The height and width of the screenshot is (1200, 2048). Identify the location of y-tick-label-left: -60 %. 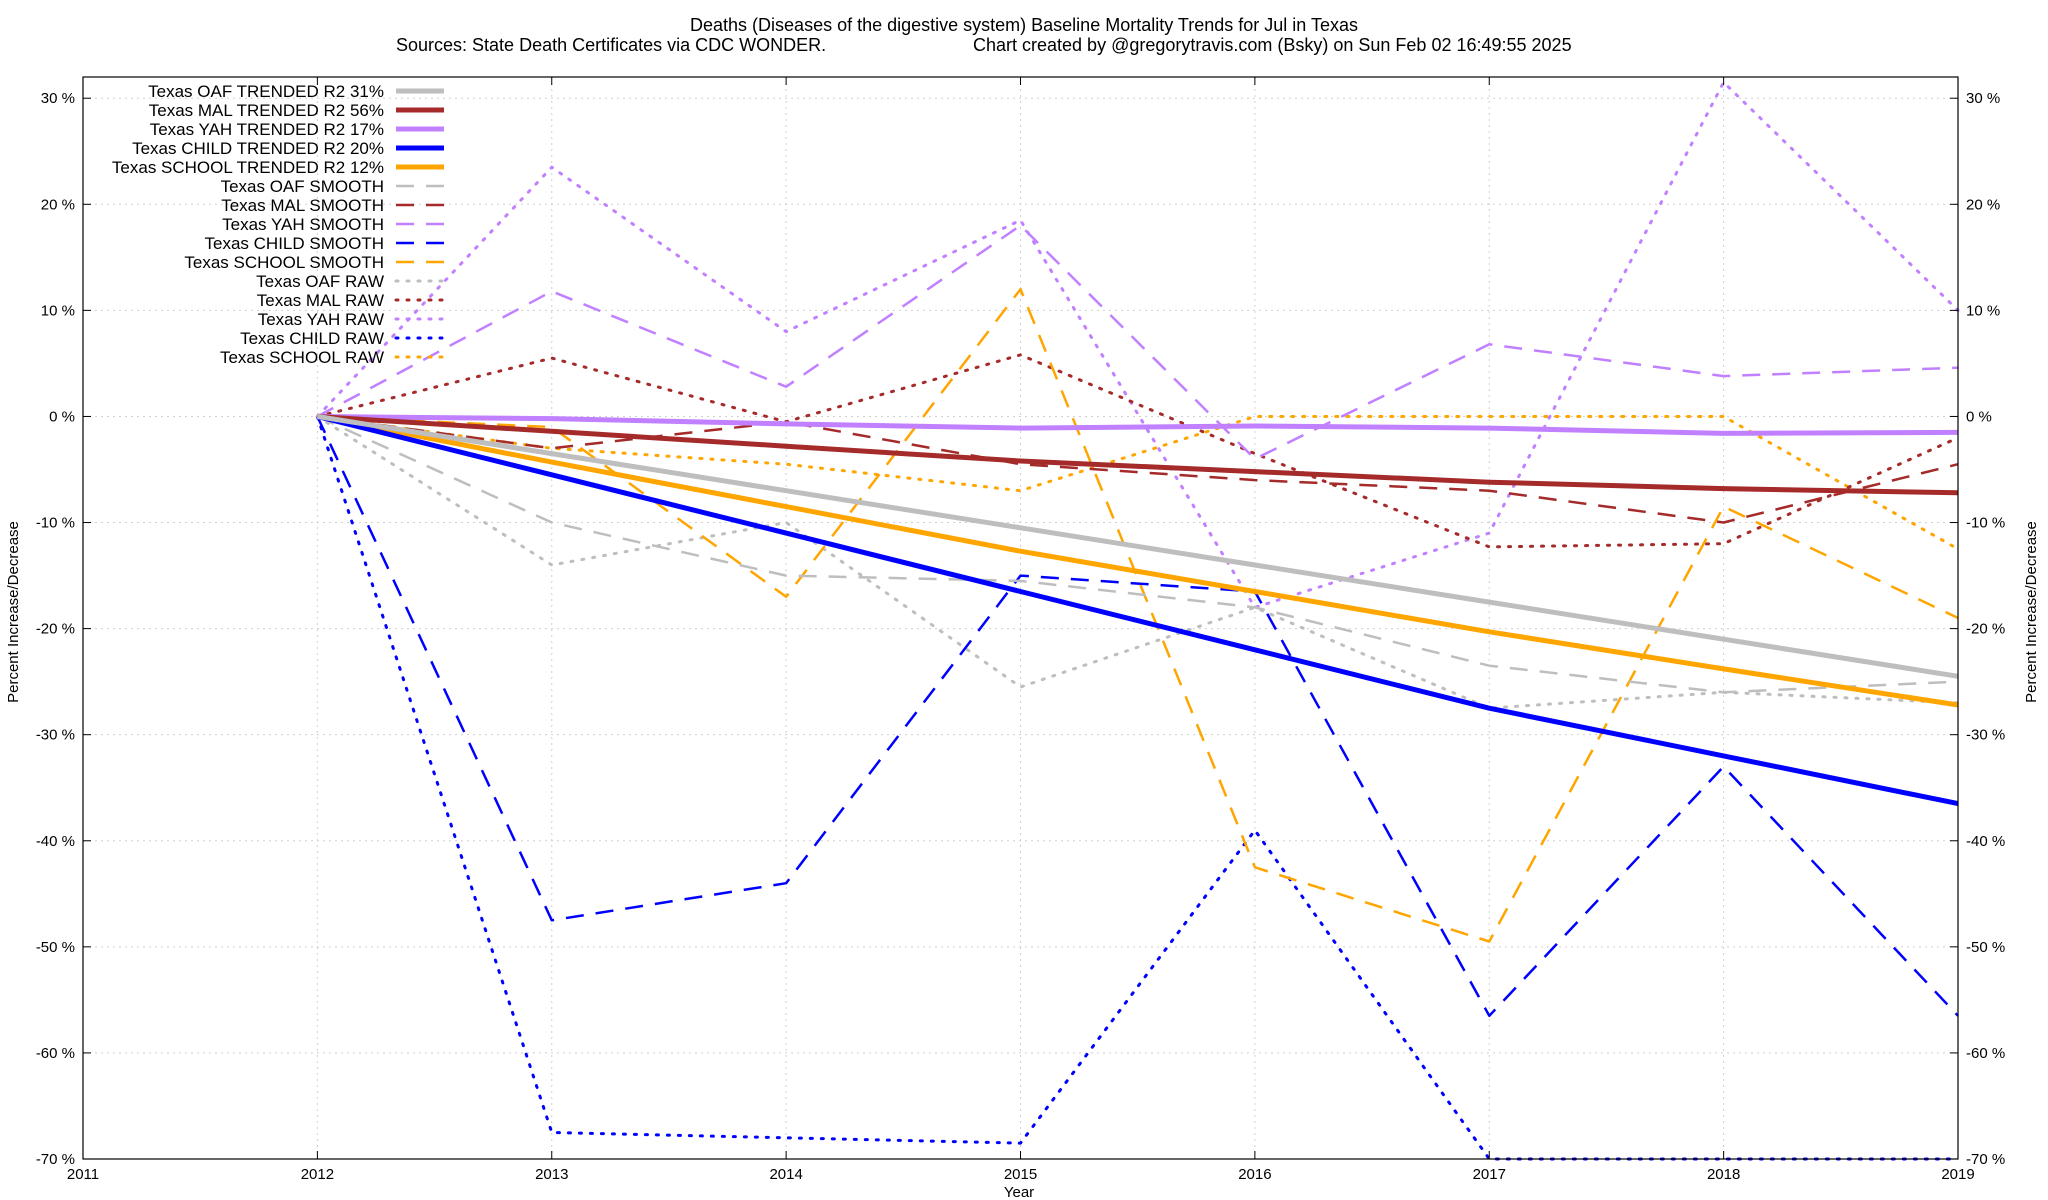
(55, 1053).